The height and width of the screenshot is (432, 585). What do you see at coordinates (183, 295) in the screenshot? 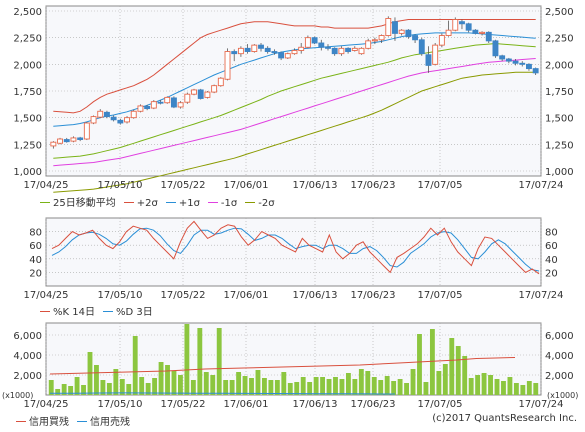
I see `x-tick-label-p2: 17/05/22` at bounding box center [183, 295].